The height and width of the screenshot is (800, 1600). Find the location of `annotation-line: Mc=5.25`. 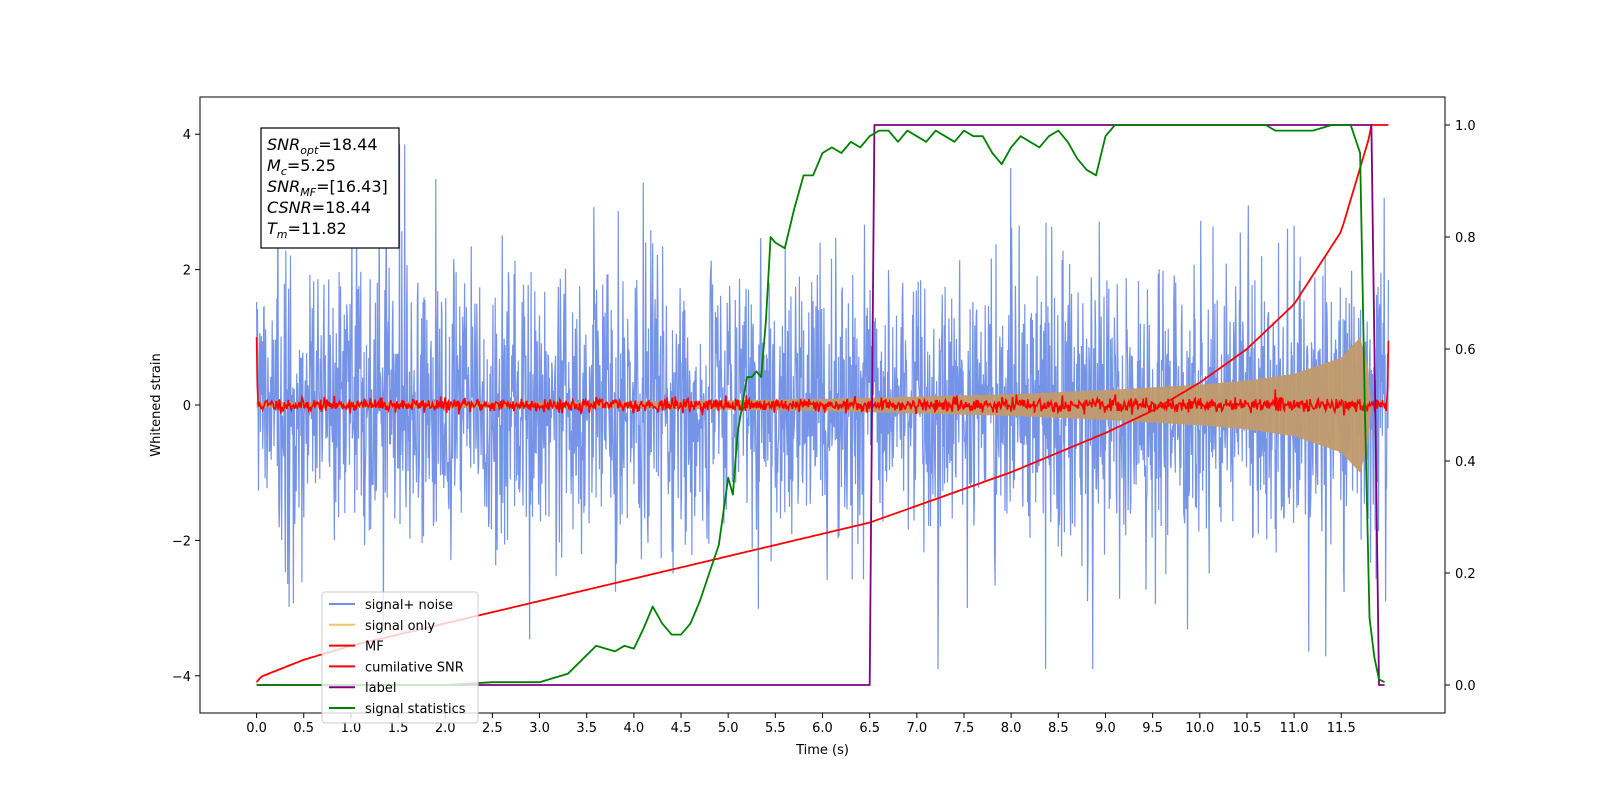

annotation-line: Mc=5.25 is located at coordinates (301, 167).